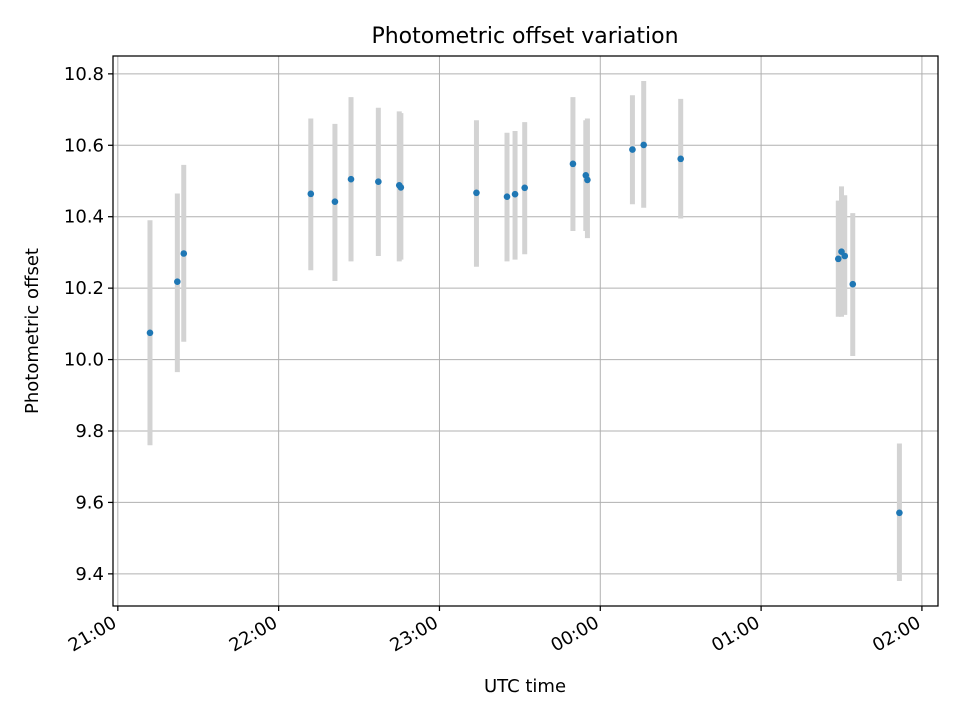  What do you see at coordinates (84, 145) in the screenshot?
I see `y-tick-label: 10.6` at bounding box center [84, 145].